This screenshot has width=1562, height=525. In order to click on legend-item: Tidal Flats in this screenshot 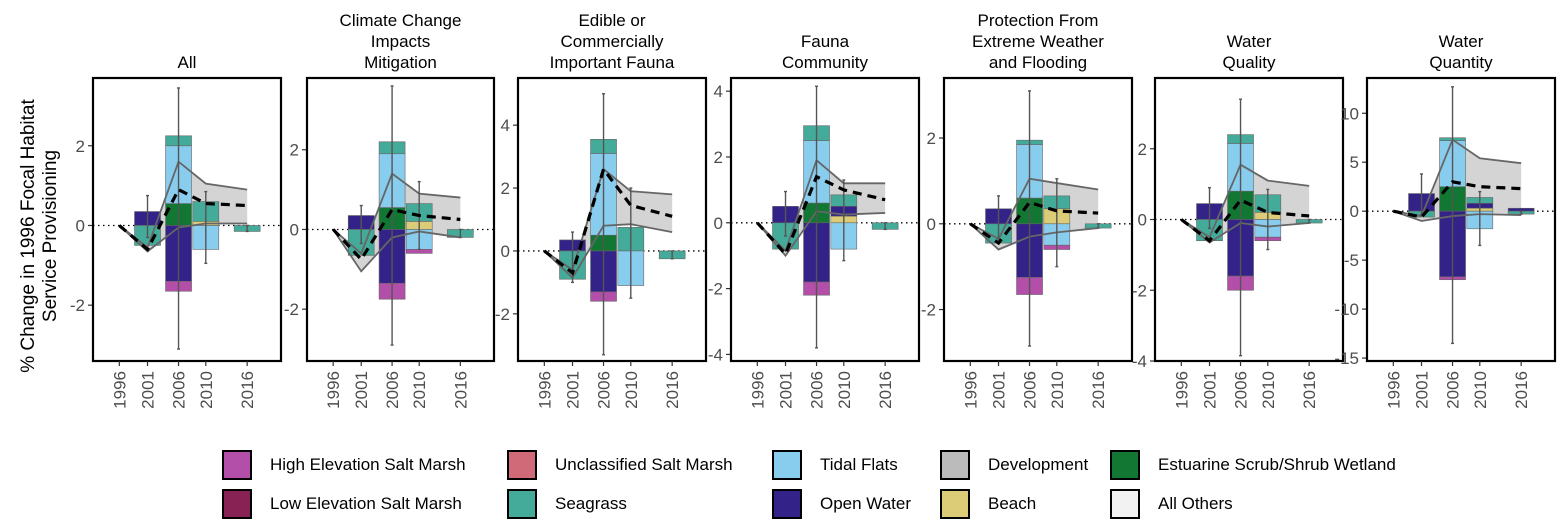, I will do `click(835, 465)`.